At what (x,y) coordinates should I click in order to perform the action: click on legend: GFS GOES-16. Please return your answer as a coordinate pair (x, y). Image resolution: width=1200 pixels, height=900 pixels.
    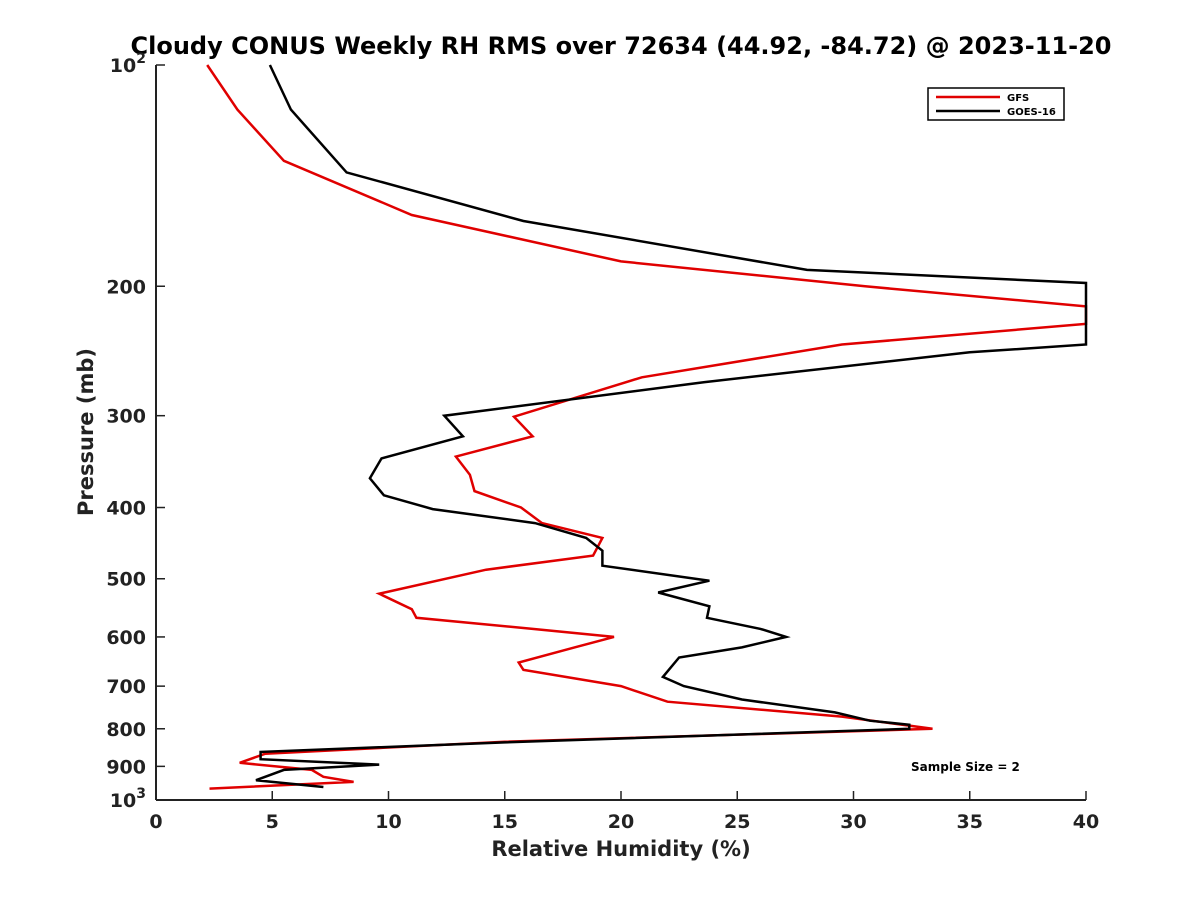
    Looking at the image, I should click on (996, 104).